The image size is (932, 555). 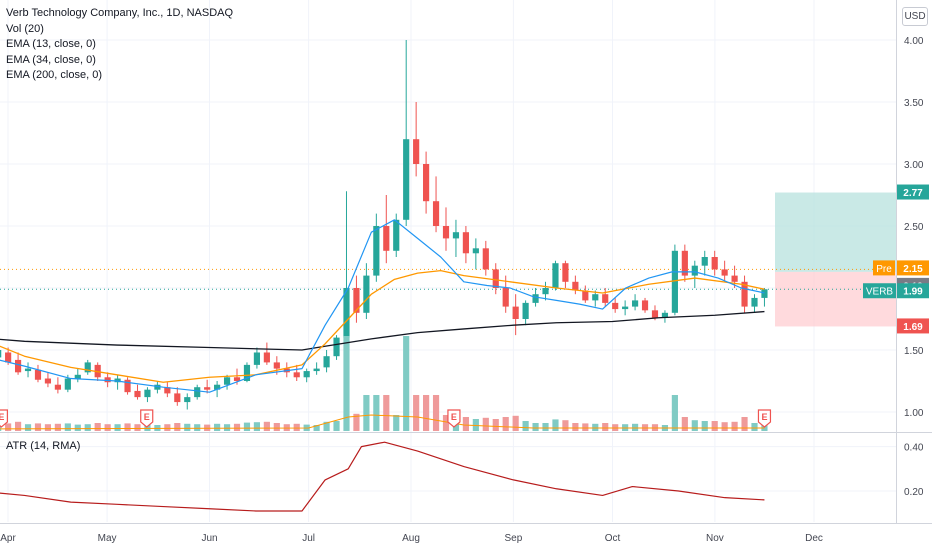 I want to click on x-tick-label: Sep, so click(x=514, y=538).